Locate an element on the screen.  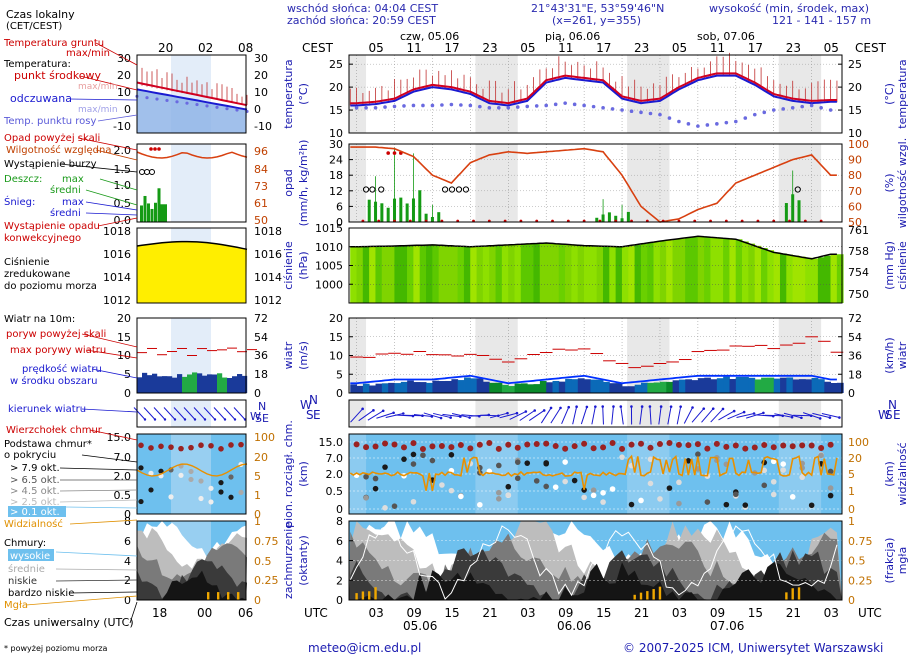
legend-precip-occur: Wystąpienie opadu is located at coordinates (52, 226).